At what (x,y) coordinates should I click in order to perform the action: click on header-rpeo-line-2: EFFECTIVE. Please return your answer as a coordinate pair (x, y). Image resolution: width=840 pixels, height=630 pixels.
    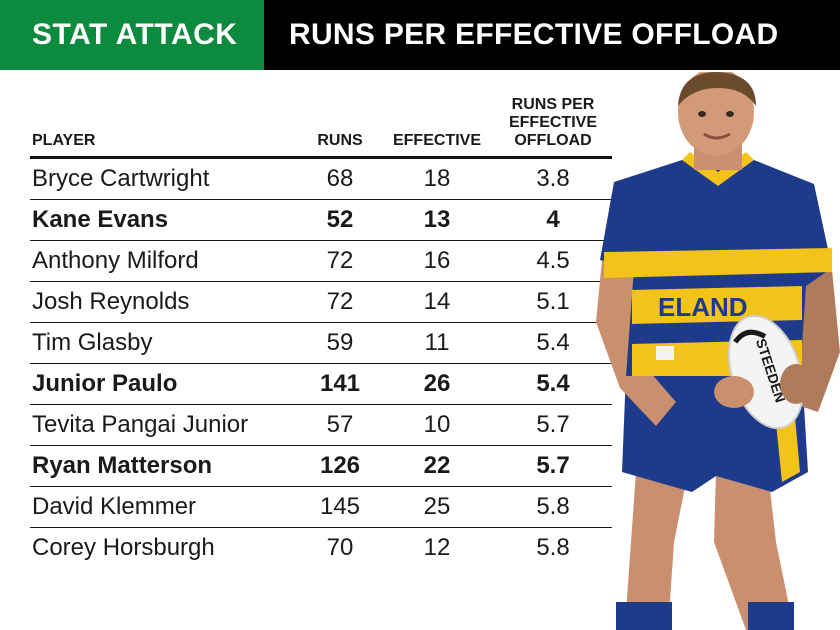
    Looking at the image, I should click on (552, 122).